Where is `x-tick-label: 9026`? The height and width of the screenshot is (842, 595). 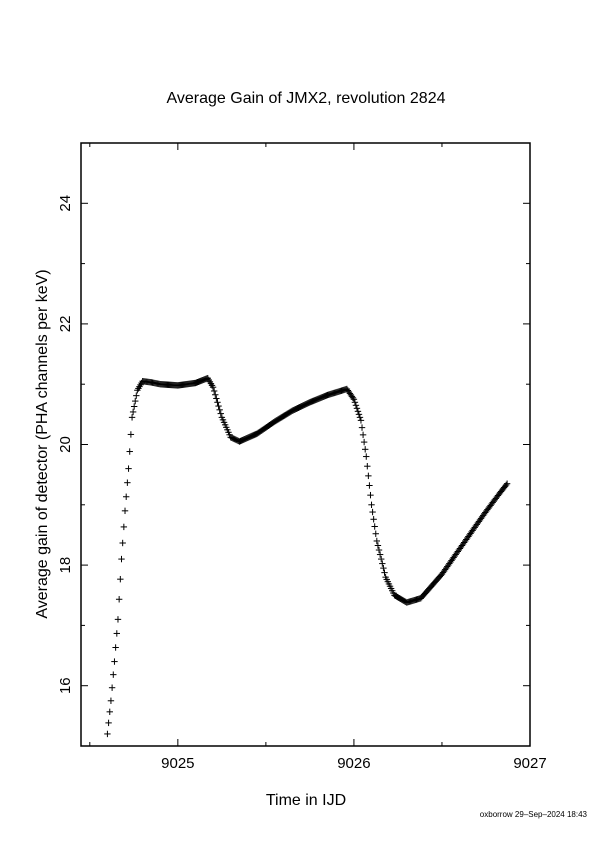
x-tick-label: 9026 is located at coordinates (353, 763).